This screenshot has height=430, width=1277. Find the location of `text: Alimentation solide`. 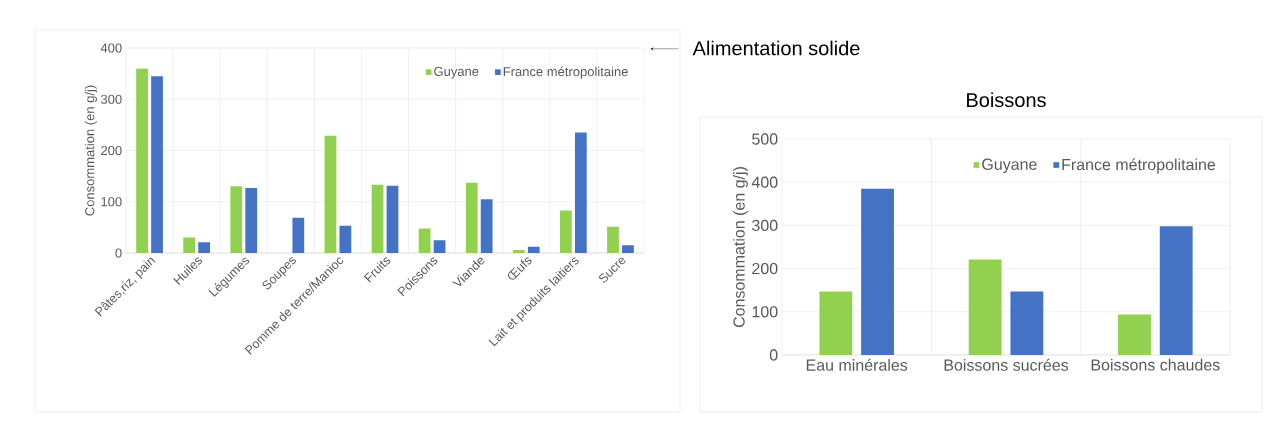

text: Alimentation solide is located at coordinates (776, 48).